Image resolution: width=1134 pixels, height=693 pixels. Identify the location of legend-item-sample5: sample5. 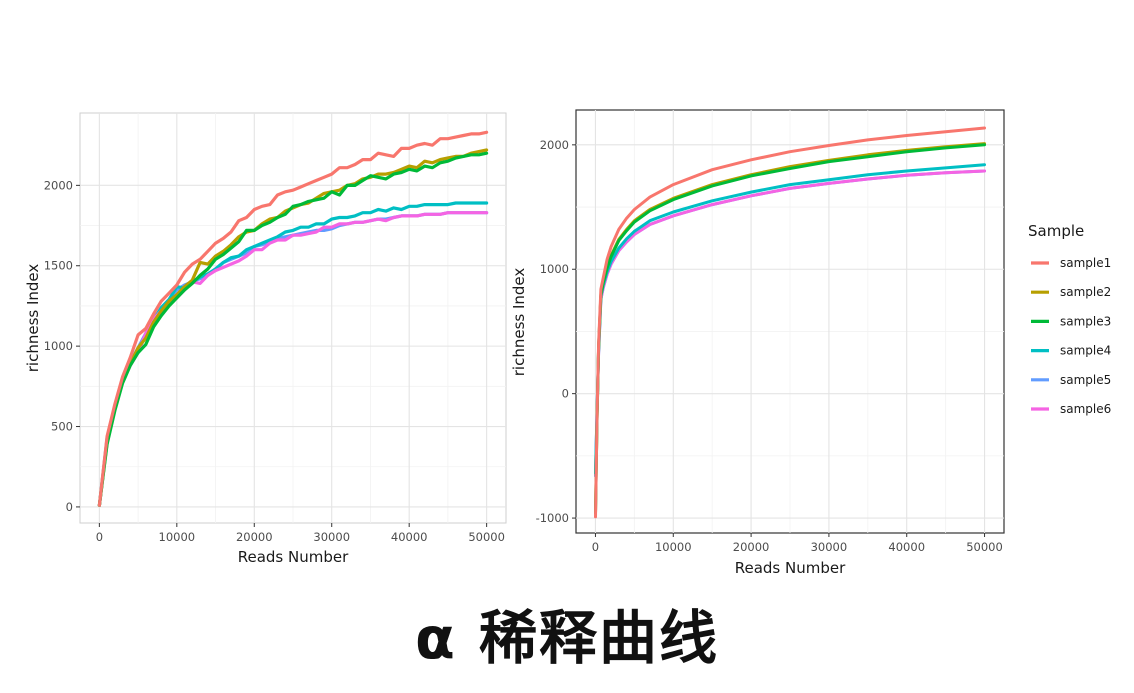
(1071, 380).